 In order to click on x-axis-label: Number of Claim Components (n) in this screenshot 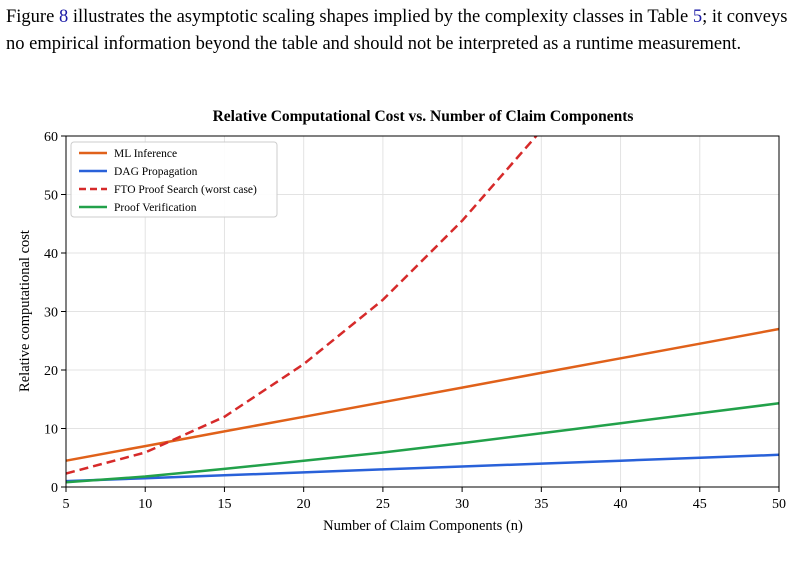, I will do `click(423, 526)`.